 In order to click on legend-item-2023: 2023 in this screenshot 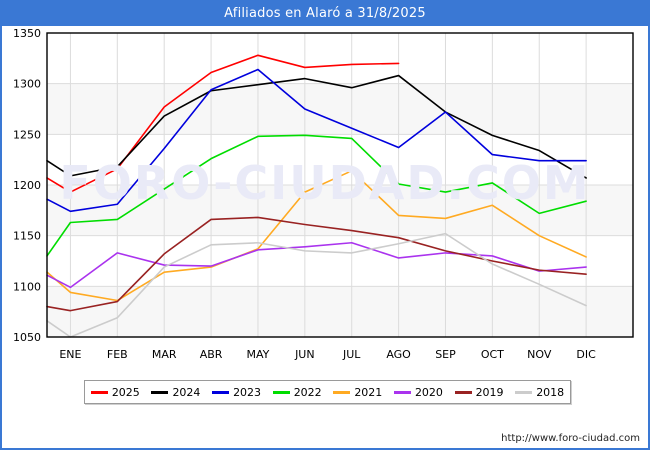, I will do `click(236, 392)`.